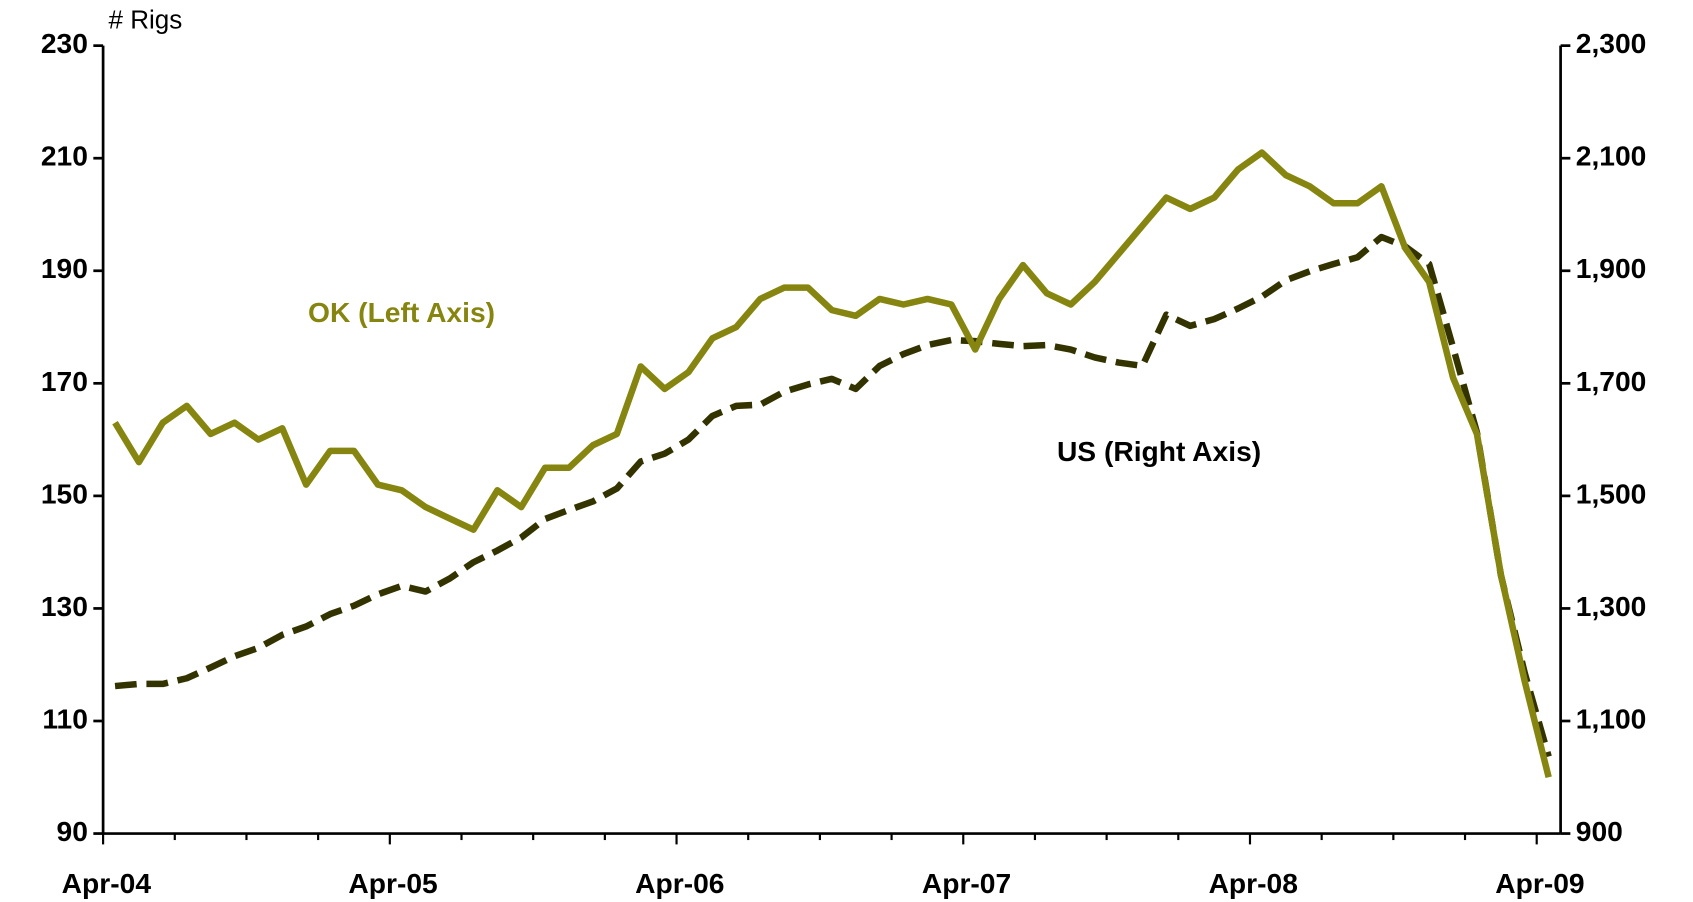 This screenshot has width=1693, height=902. Describe the element at coordinates (72, 831) in the screenshot. I see `y-tick-label: 90` at that location.